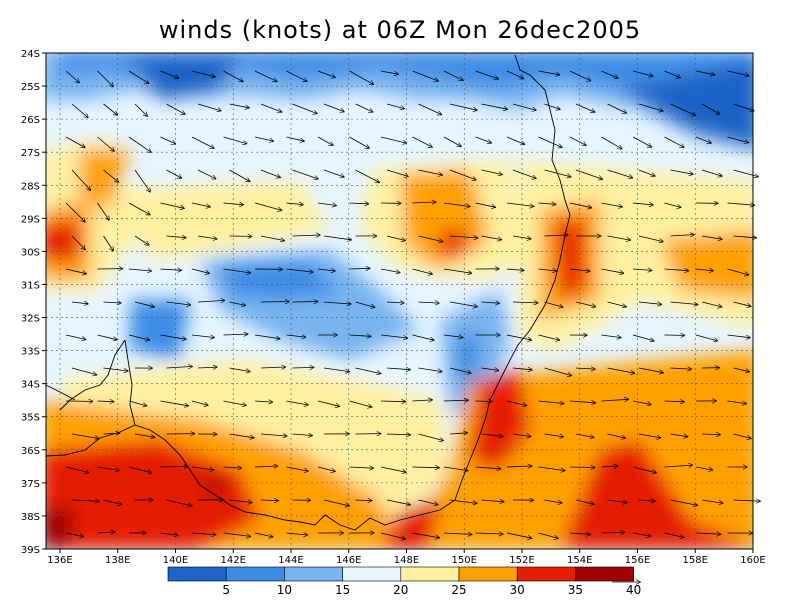  I want to click on colorbar-tick-label: 40, so click(633, 590).